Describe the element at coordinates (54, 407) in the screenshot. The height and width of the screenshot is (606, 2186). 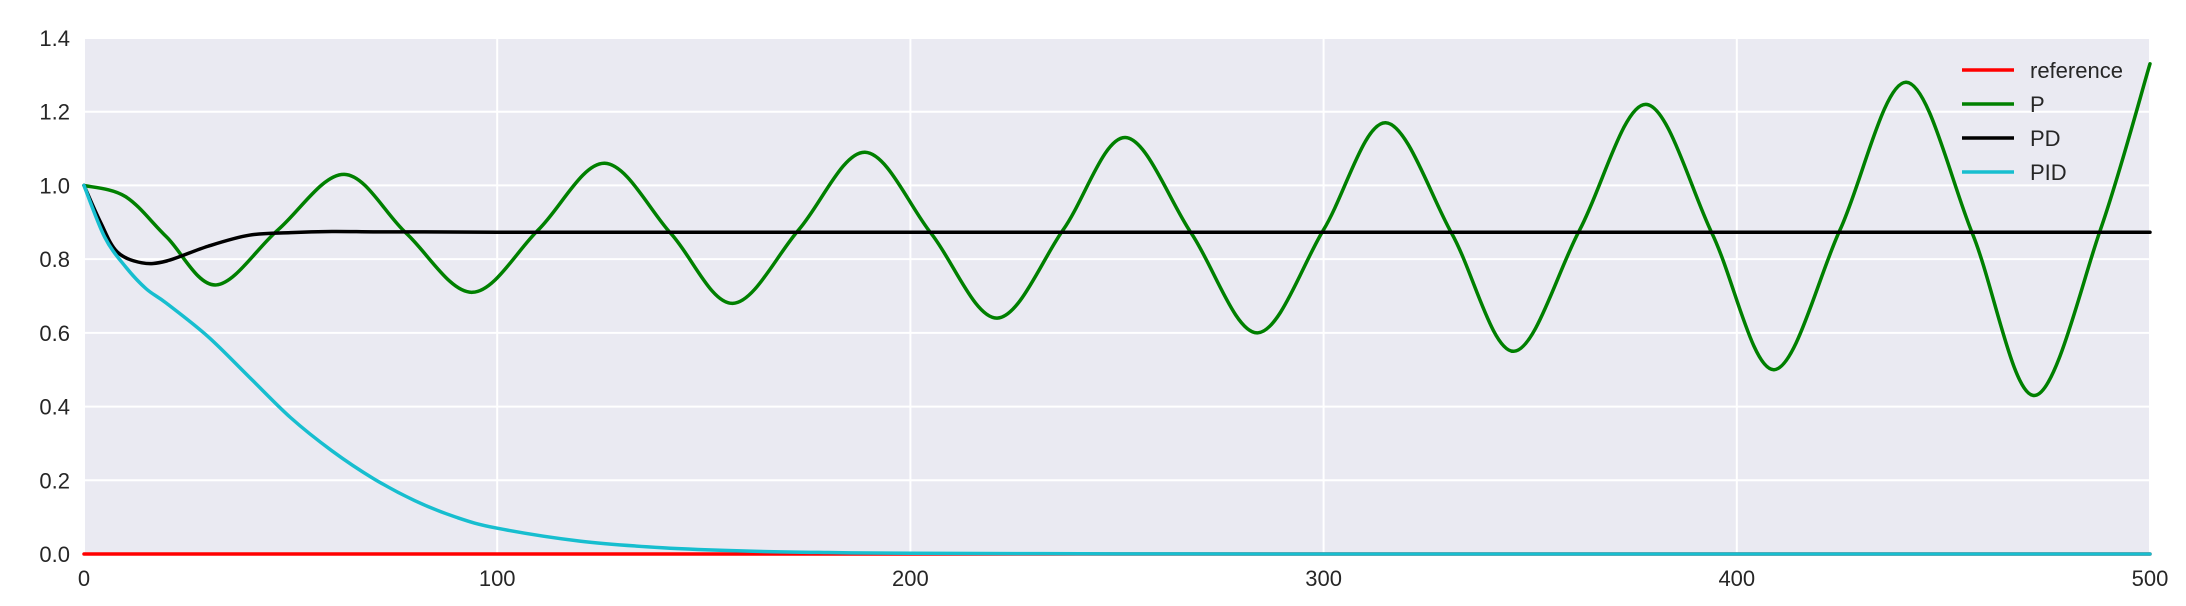
I see `y-tick-label: 0.4` at that location.